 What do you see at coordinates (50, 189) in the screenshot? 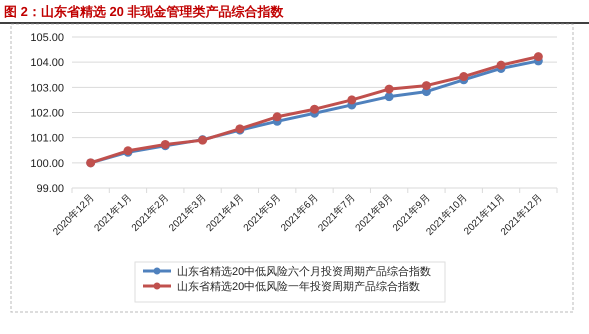
I see `y-tick-label: 99.00` at bounding box center [50, 189].